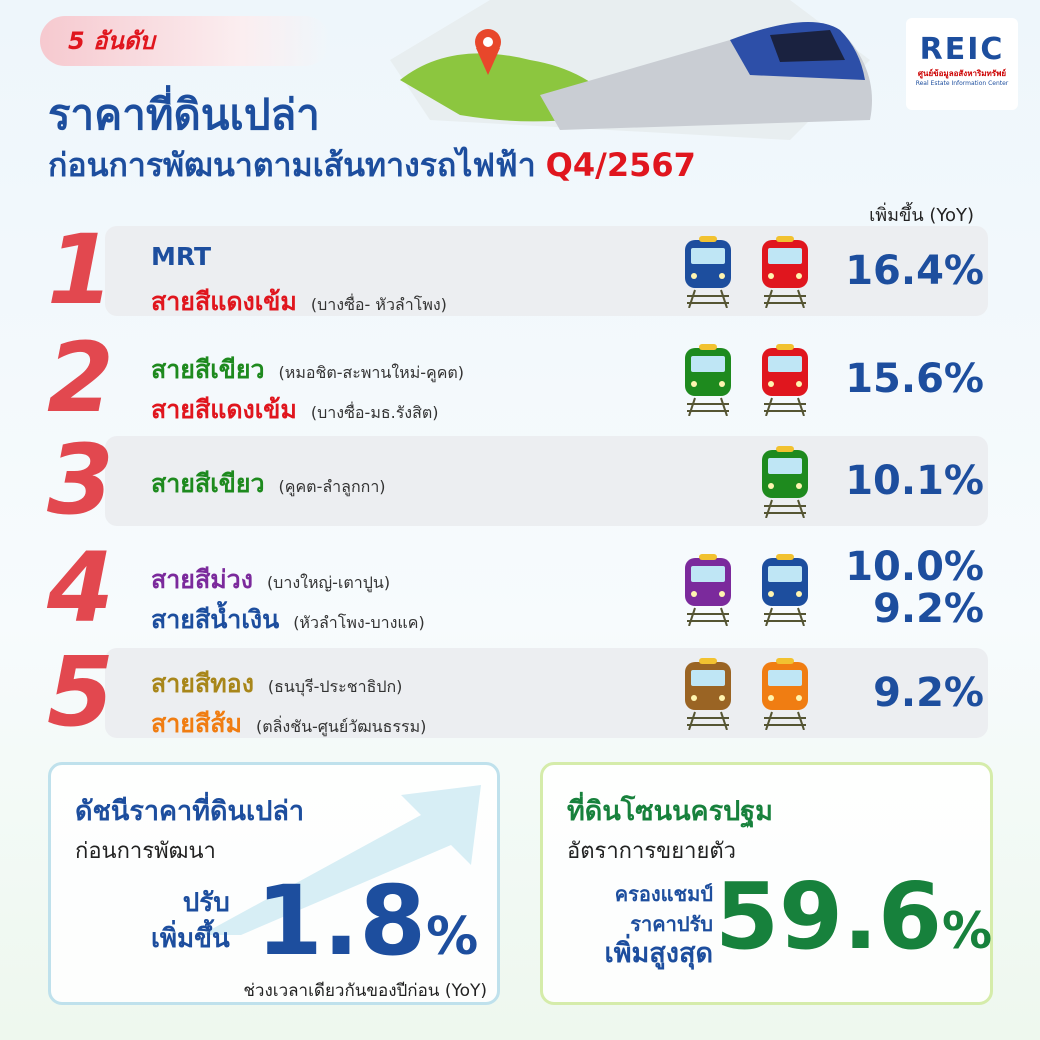 The height and width of the screenshot is (1040, 1040). Describe the element at coordinates (190, 921) in the screenshot. I see `card-label: ปรับเพิ่มขึ้น` at that location.